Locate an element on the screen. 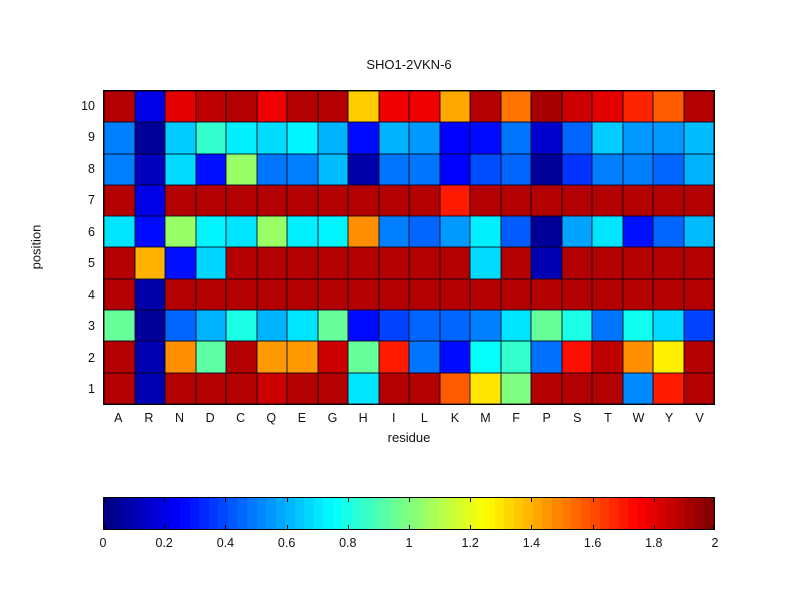  x-tick-label: T is located at coordinates (608, 418).